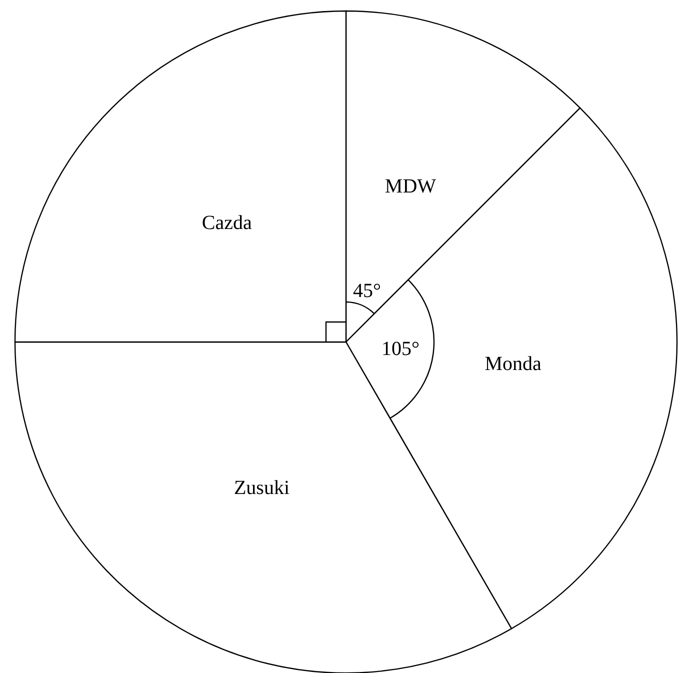 Image resolution: width=684 pixels, height=673 pixels. Describe the element at coordinates (410, 186) in the screenshot. I see `slice-label: MDW` at that location.